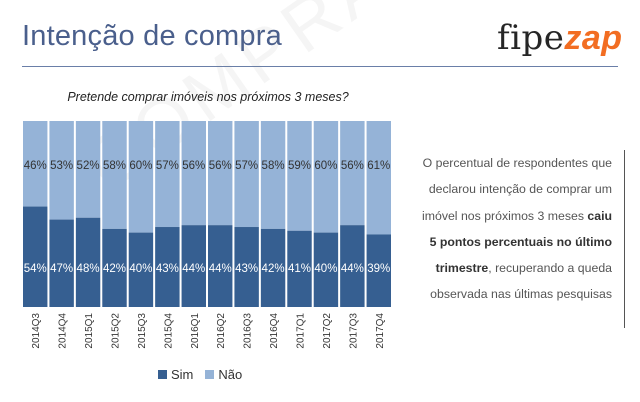  I want to click on label-nao-2015Q3: 60%, so click(140, 166).